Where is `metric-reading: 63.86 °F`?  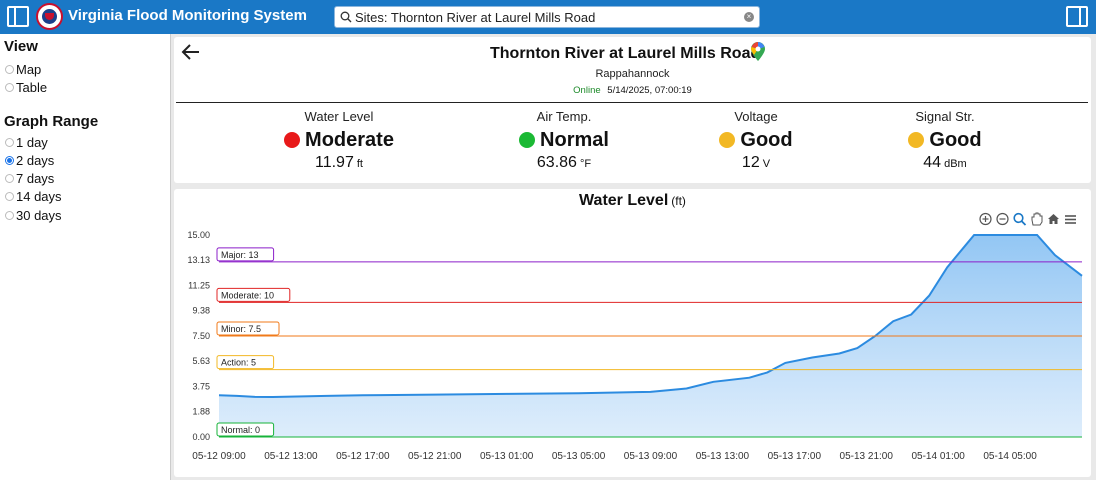
metric-reading: 63.86 °F is located at coordinates (564, 163).